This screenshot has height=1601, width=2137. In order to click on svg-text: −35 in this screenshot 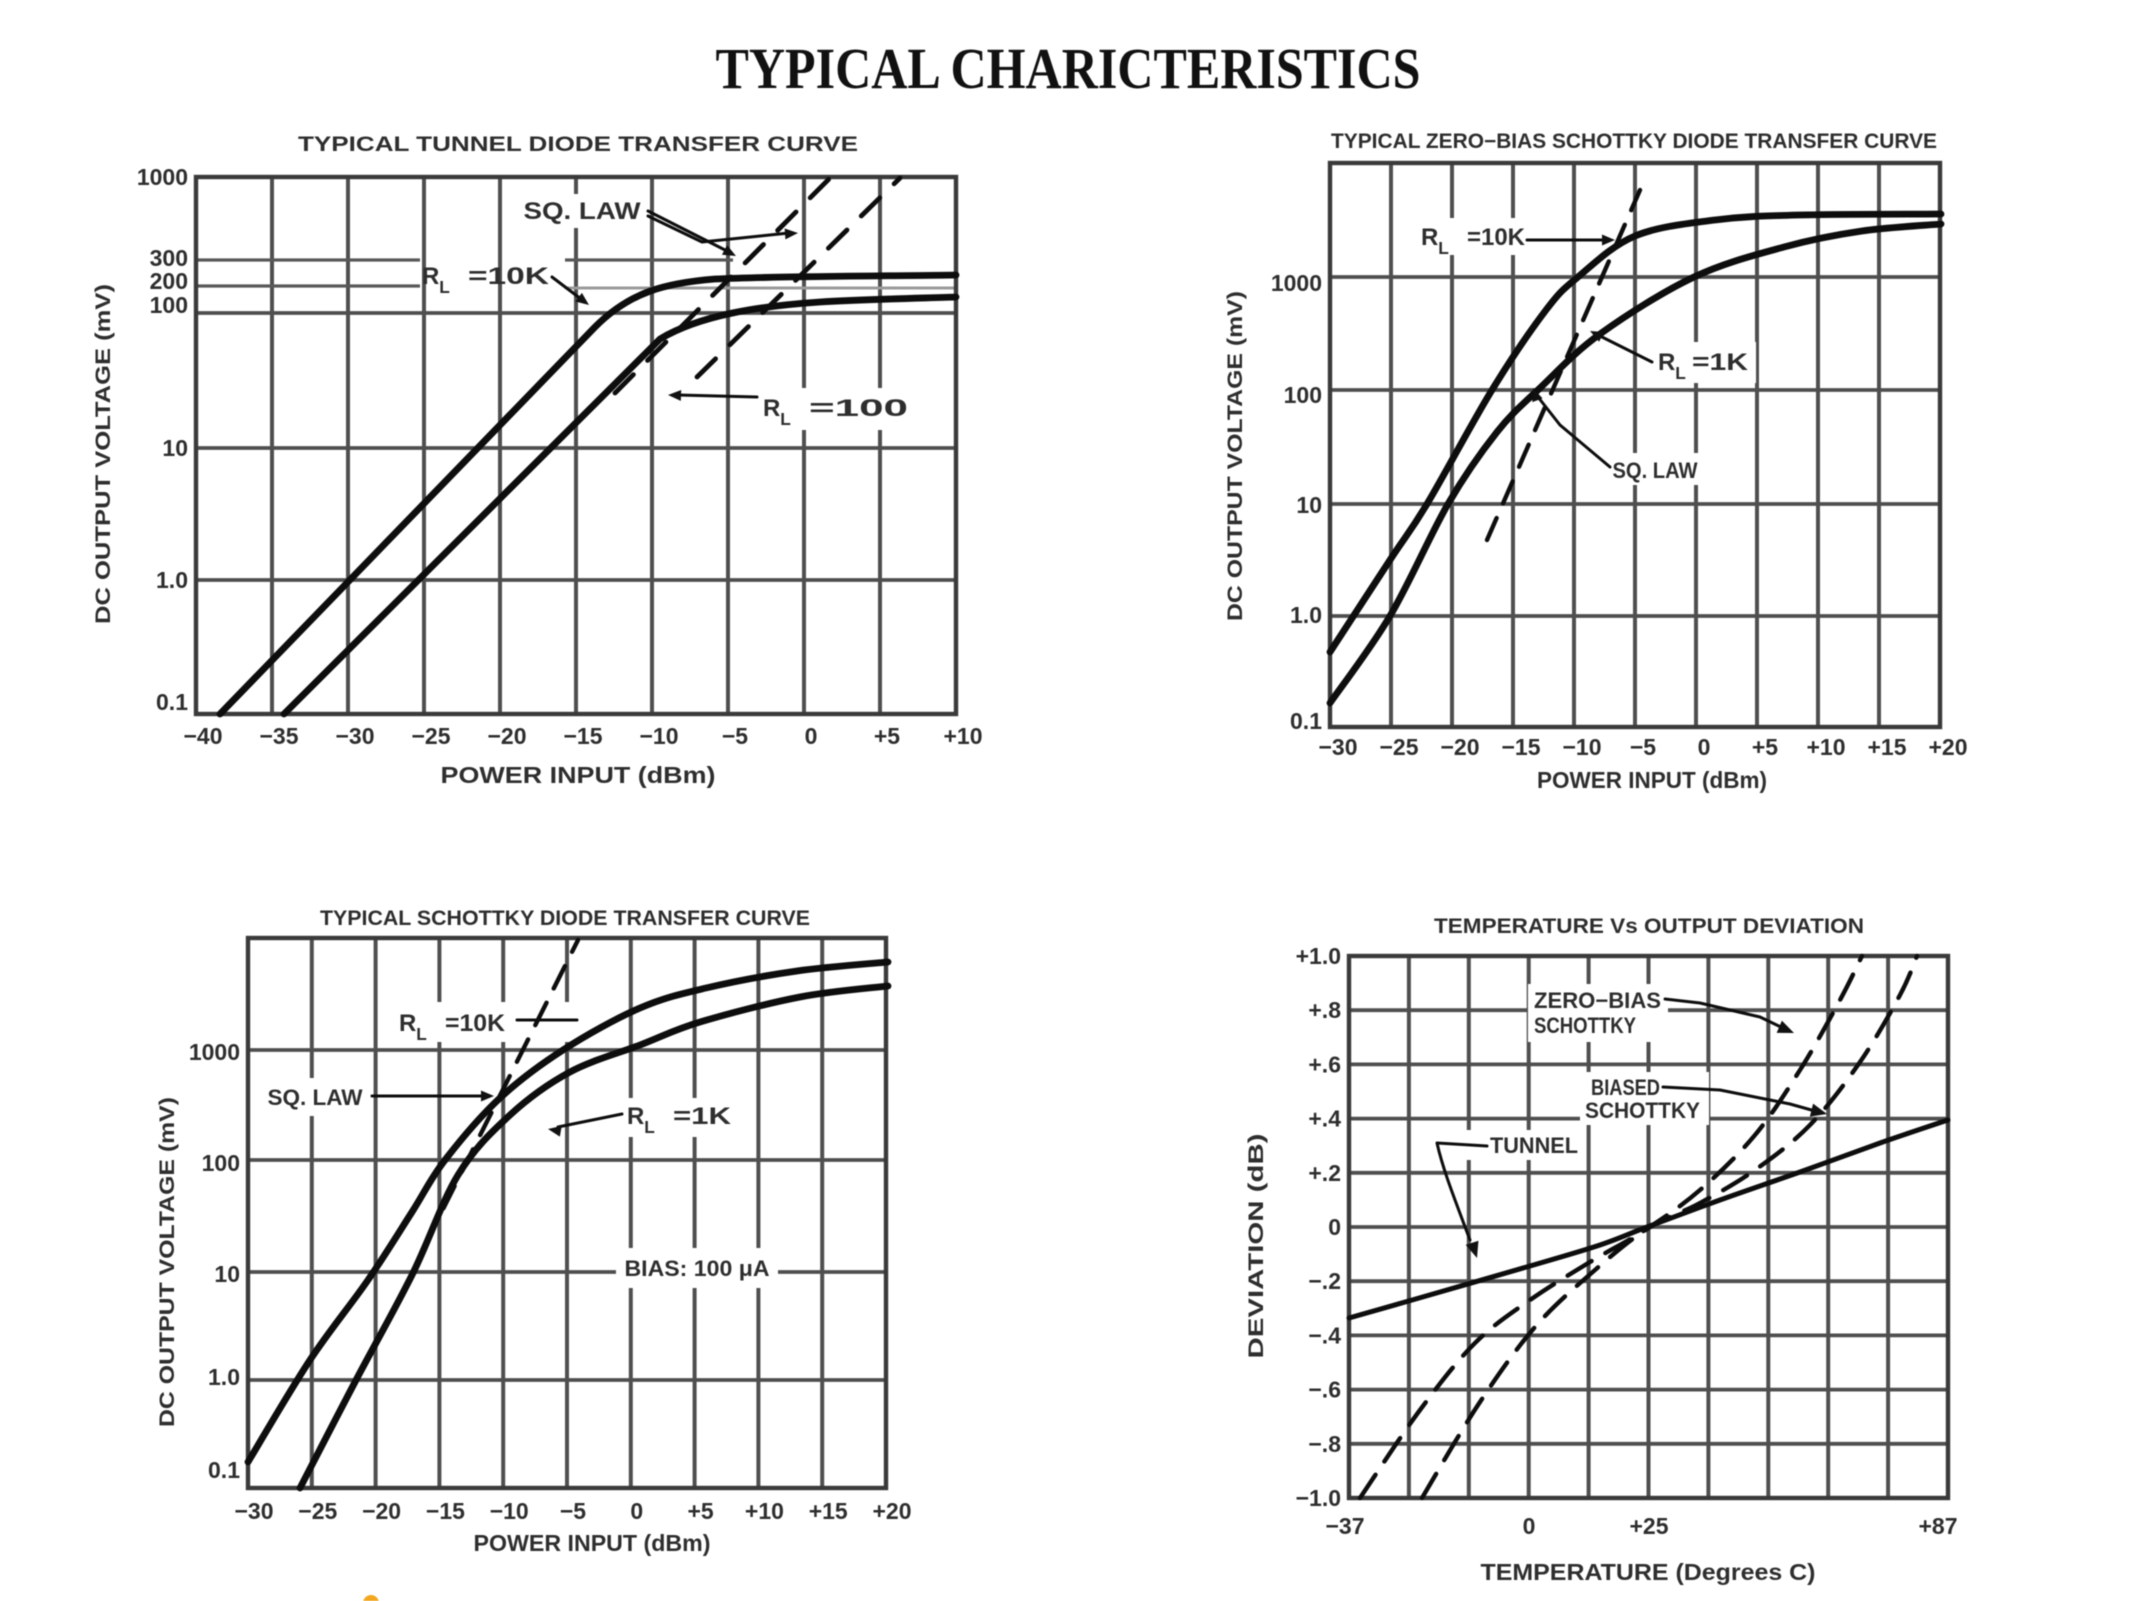, I will do `click(278, 736)`.